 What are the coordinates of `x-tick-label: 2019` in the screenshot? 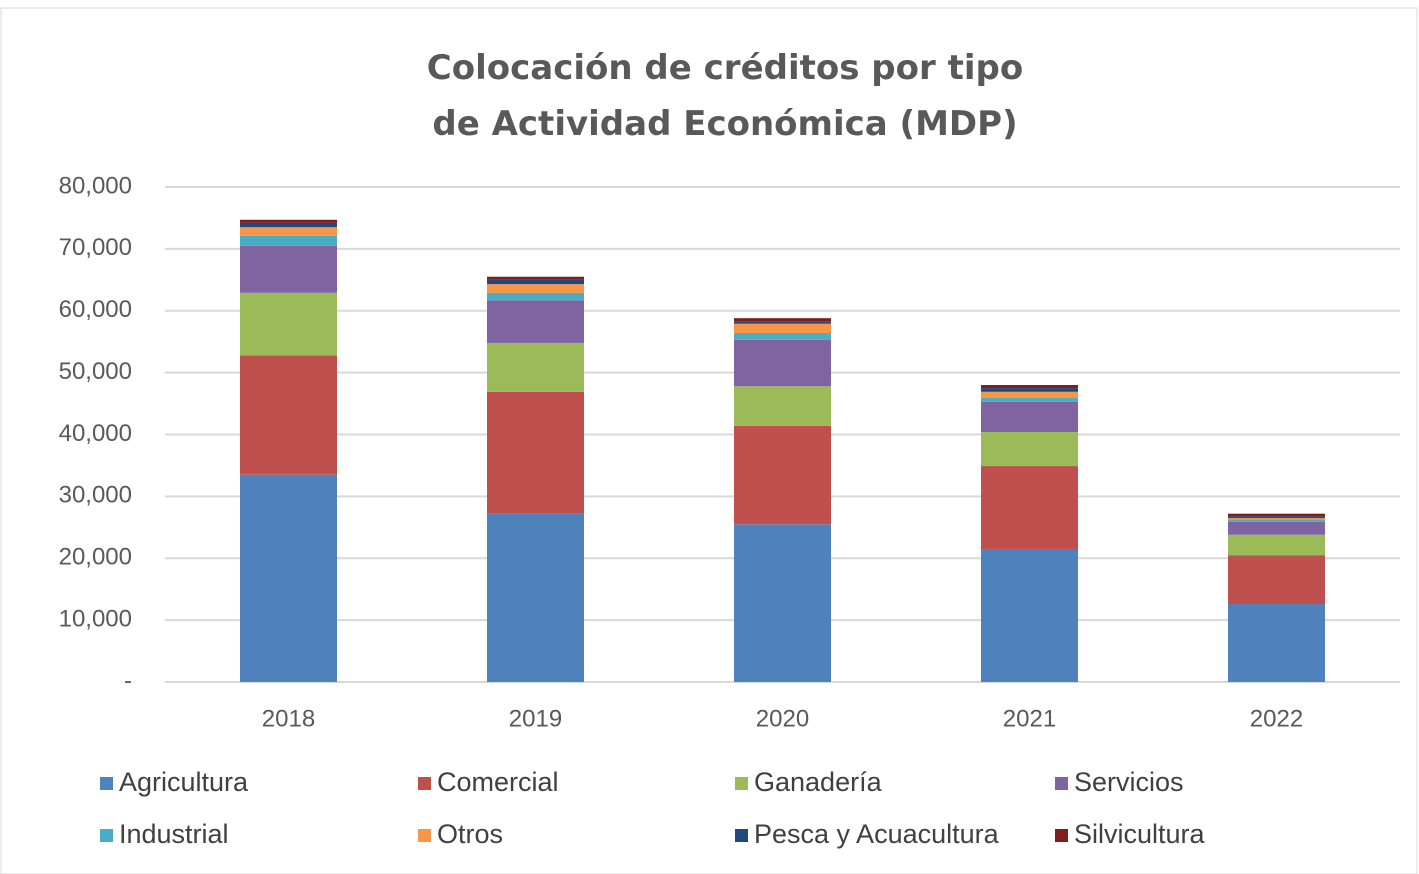 It's located at (535, 718).